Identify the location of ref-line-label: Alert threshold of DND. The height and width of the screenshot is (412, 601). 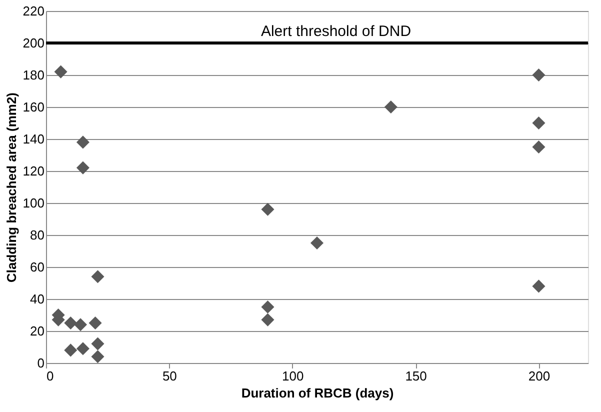
(336, 31).